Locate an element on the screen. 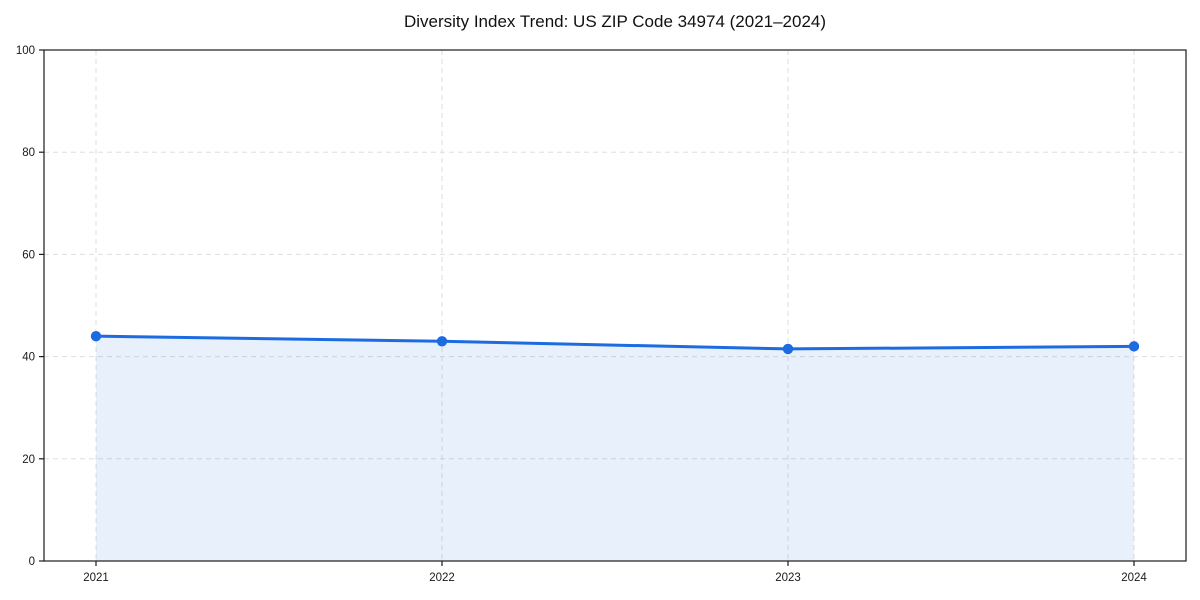 This screenshot has height=600, width=1200. y-tick-label: 40 is located at coordinates (28, 358).